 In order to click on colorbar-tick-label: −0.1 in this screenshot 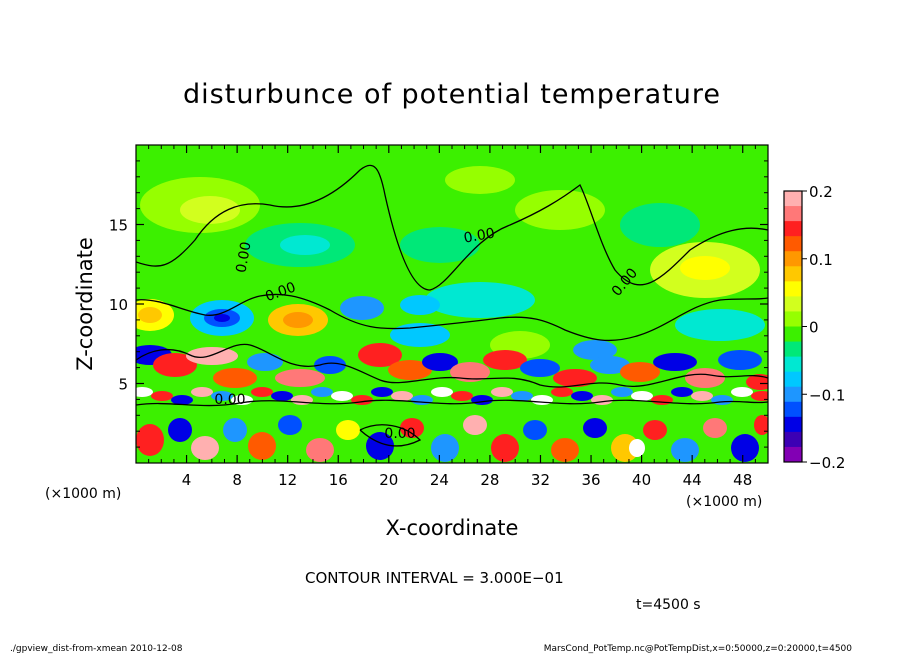, I will do `click(827, 395)`.